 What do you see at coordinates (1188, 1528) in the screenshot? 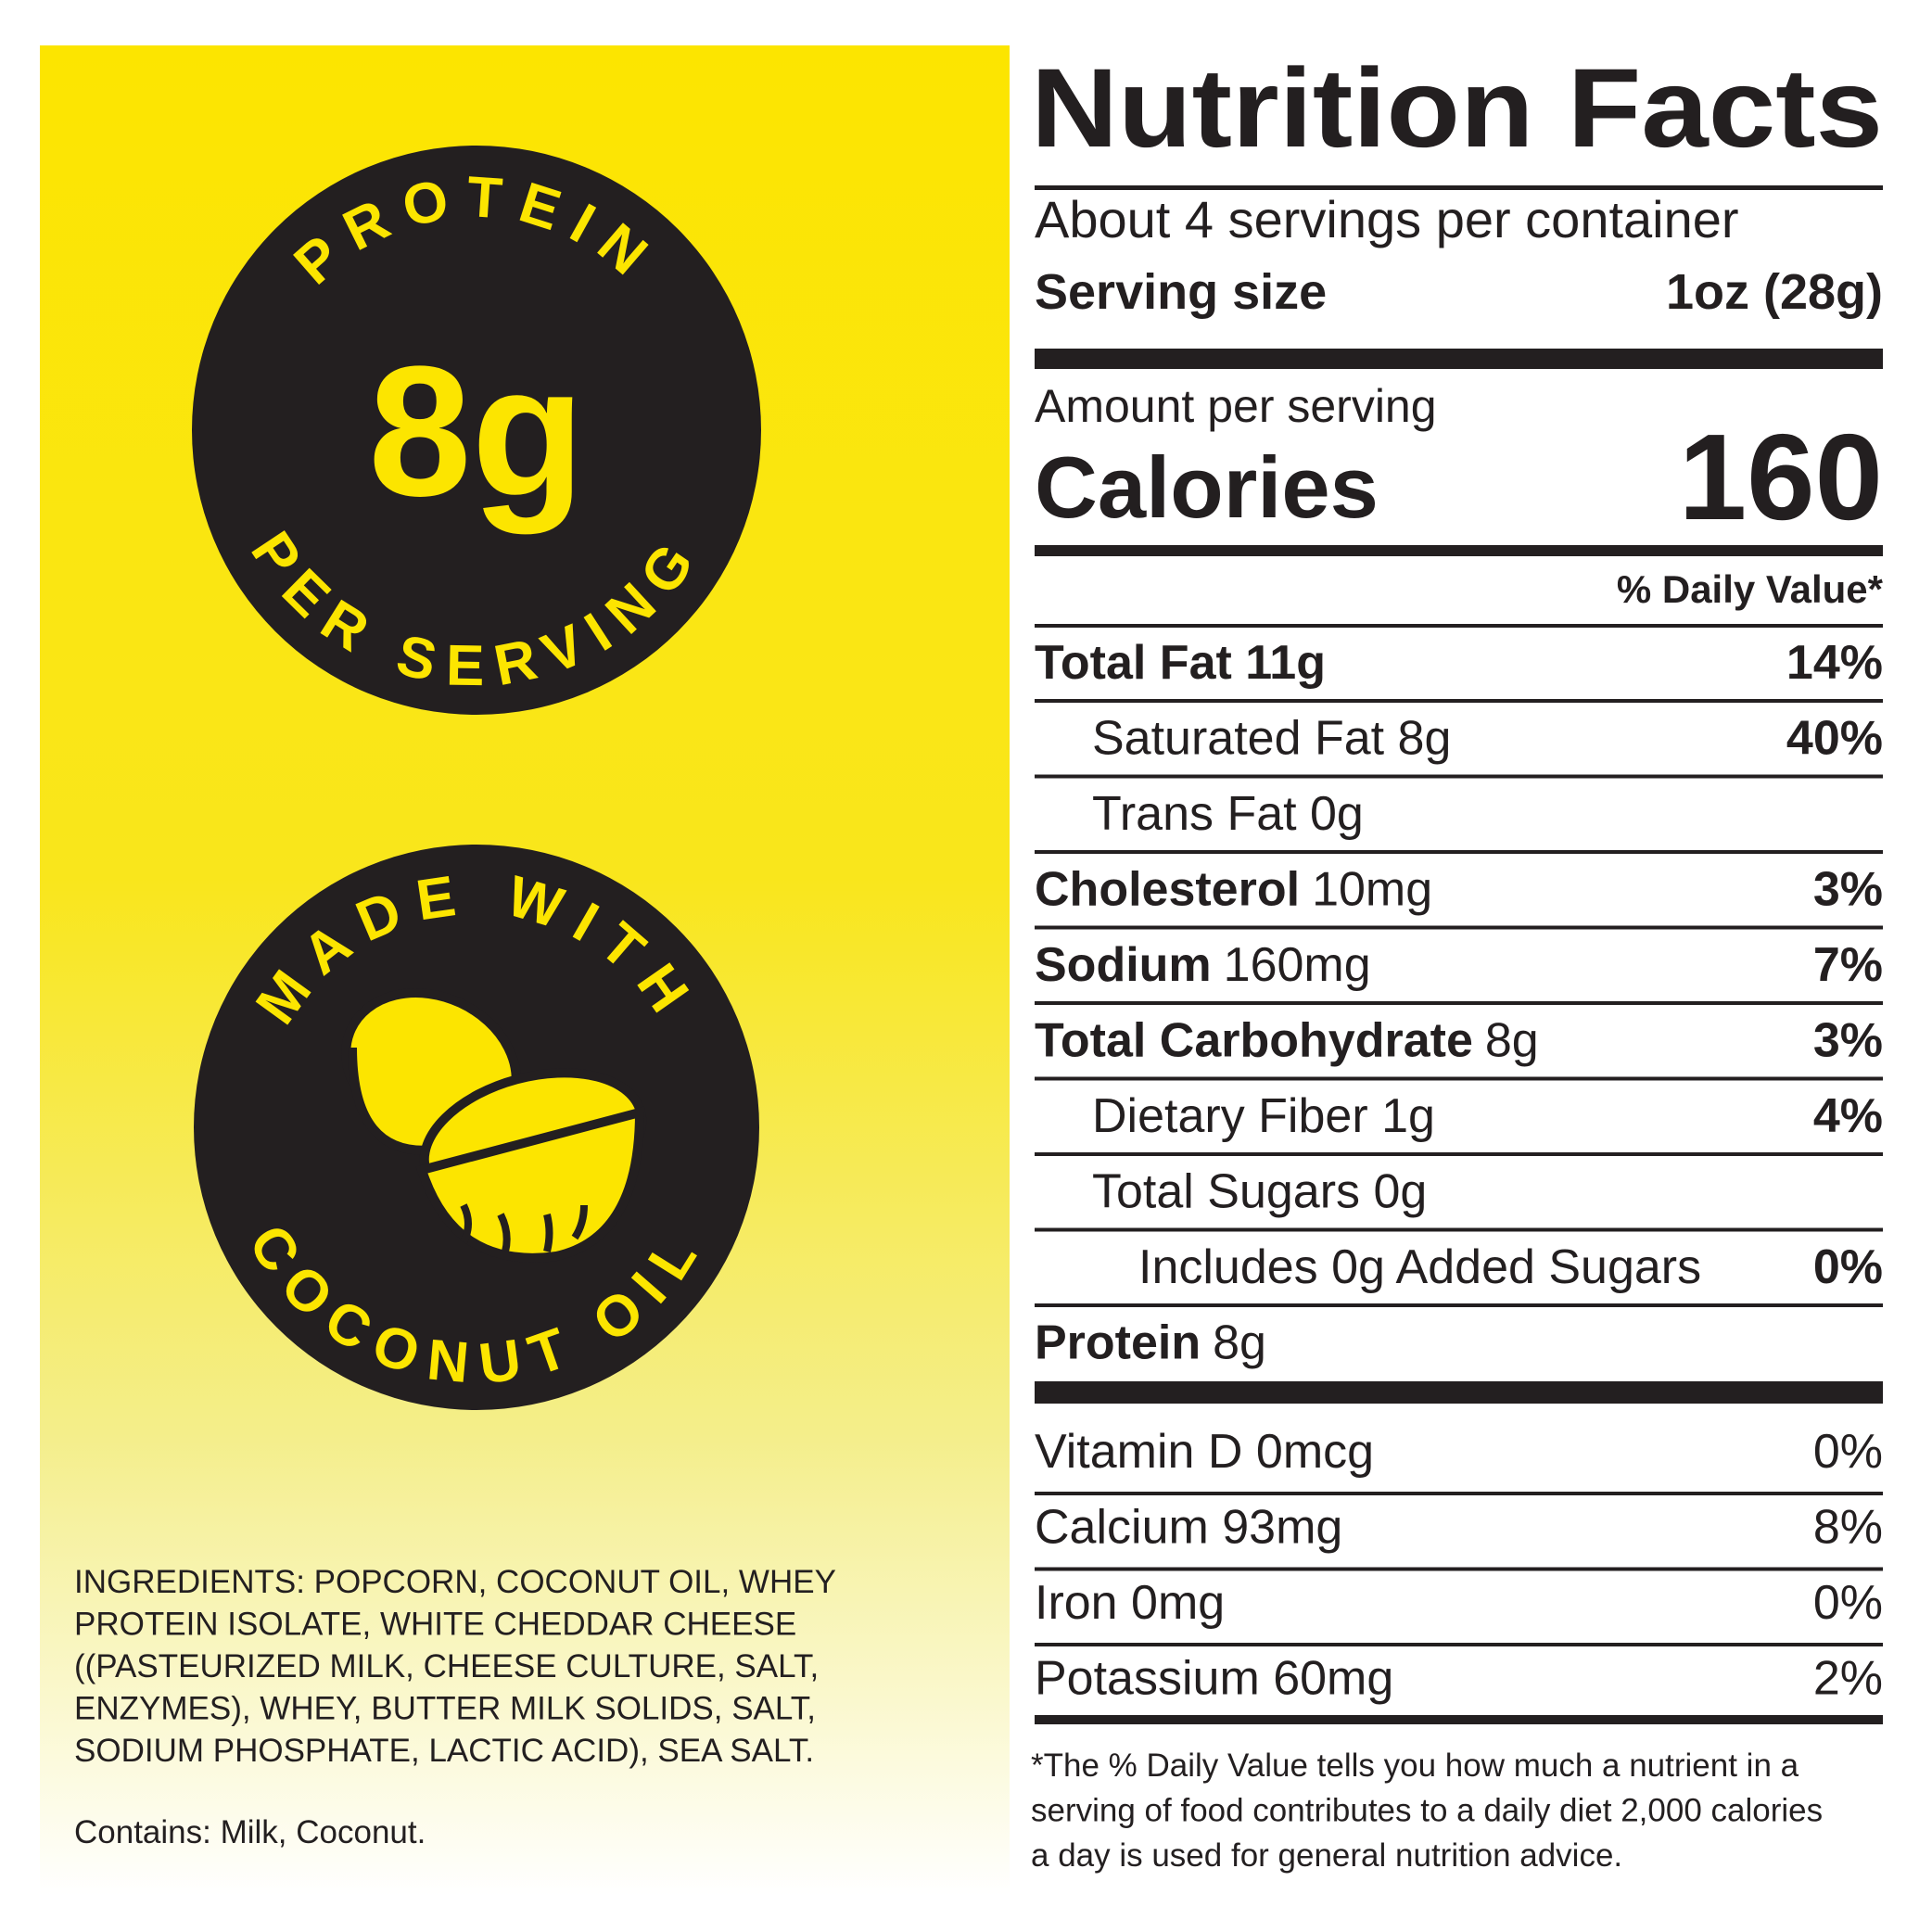
I see `vitamin-name: Calcium 93mg` at bounding box center [1188, 1528].